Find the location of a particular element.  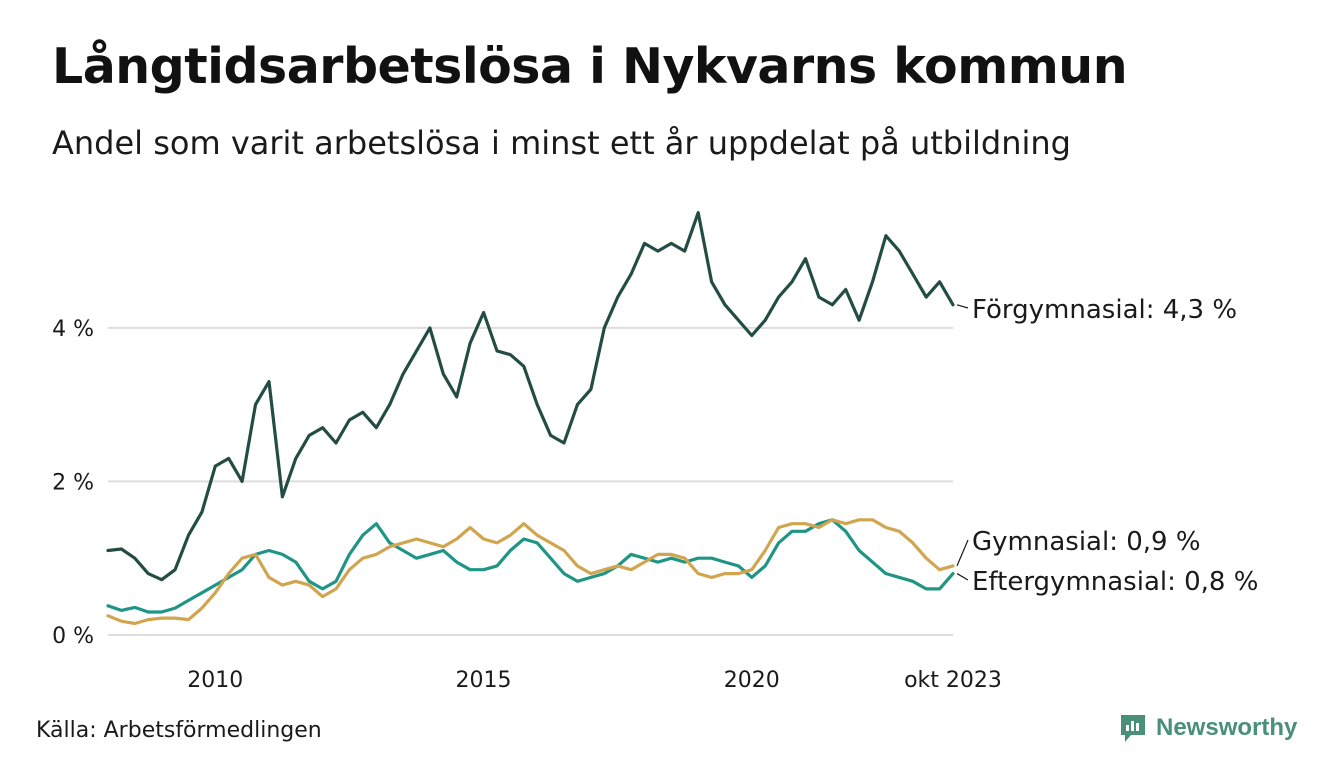

brand-logo: Newsworthy is located at coordinates (1207, 728).